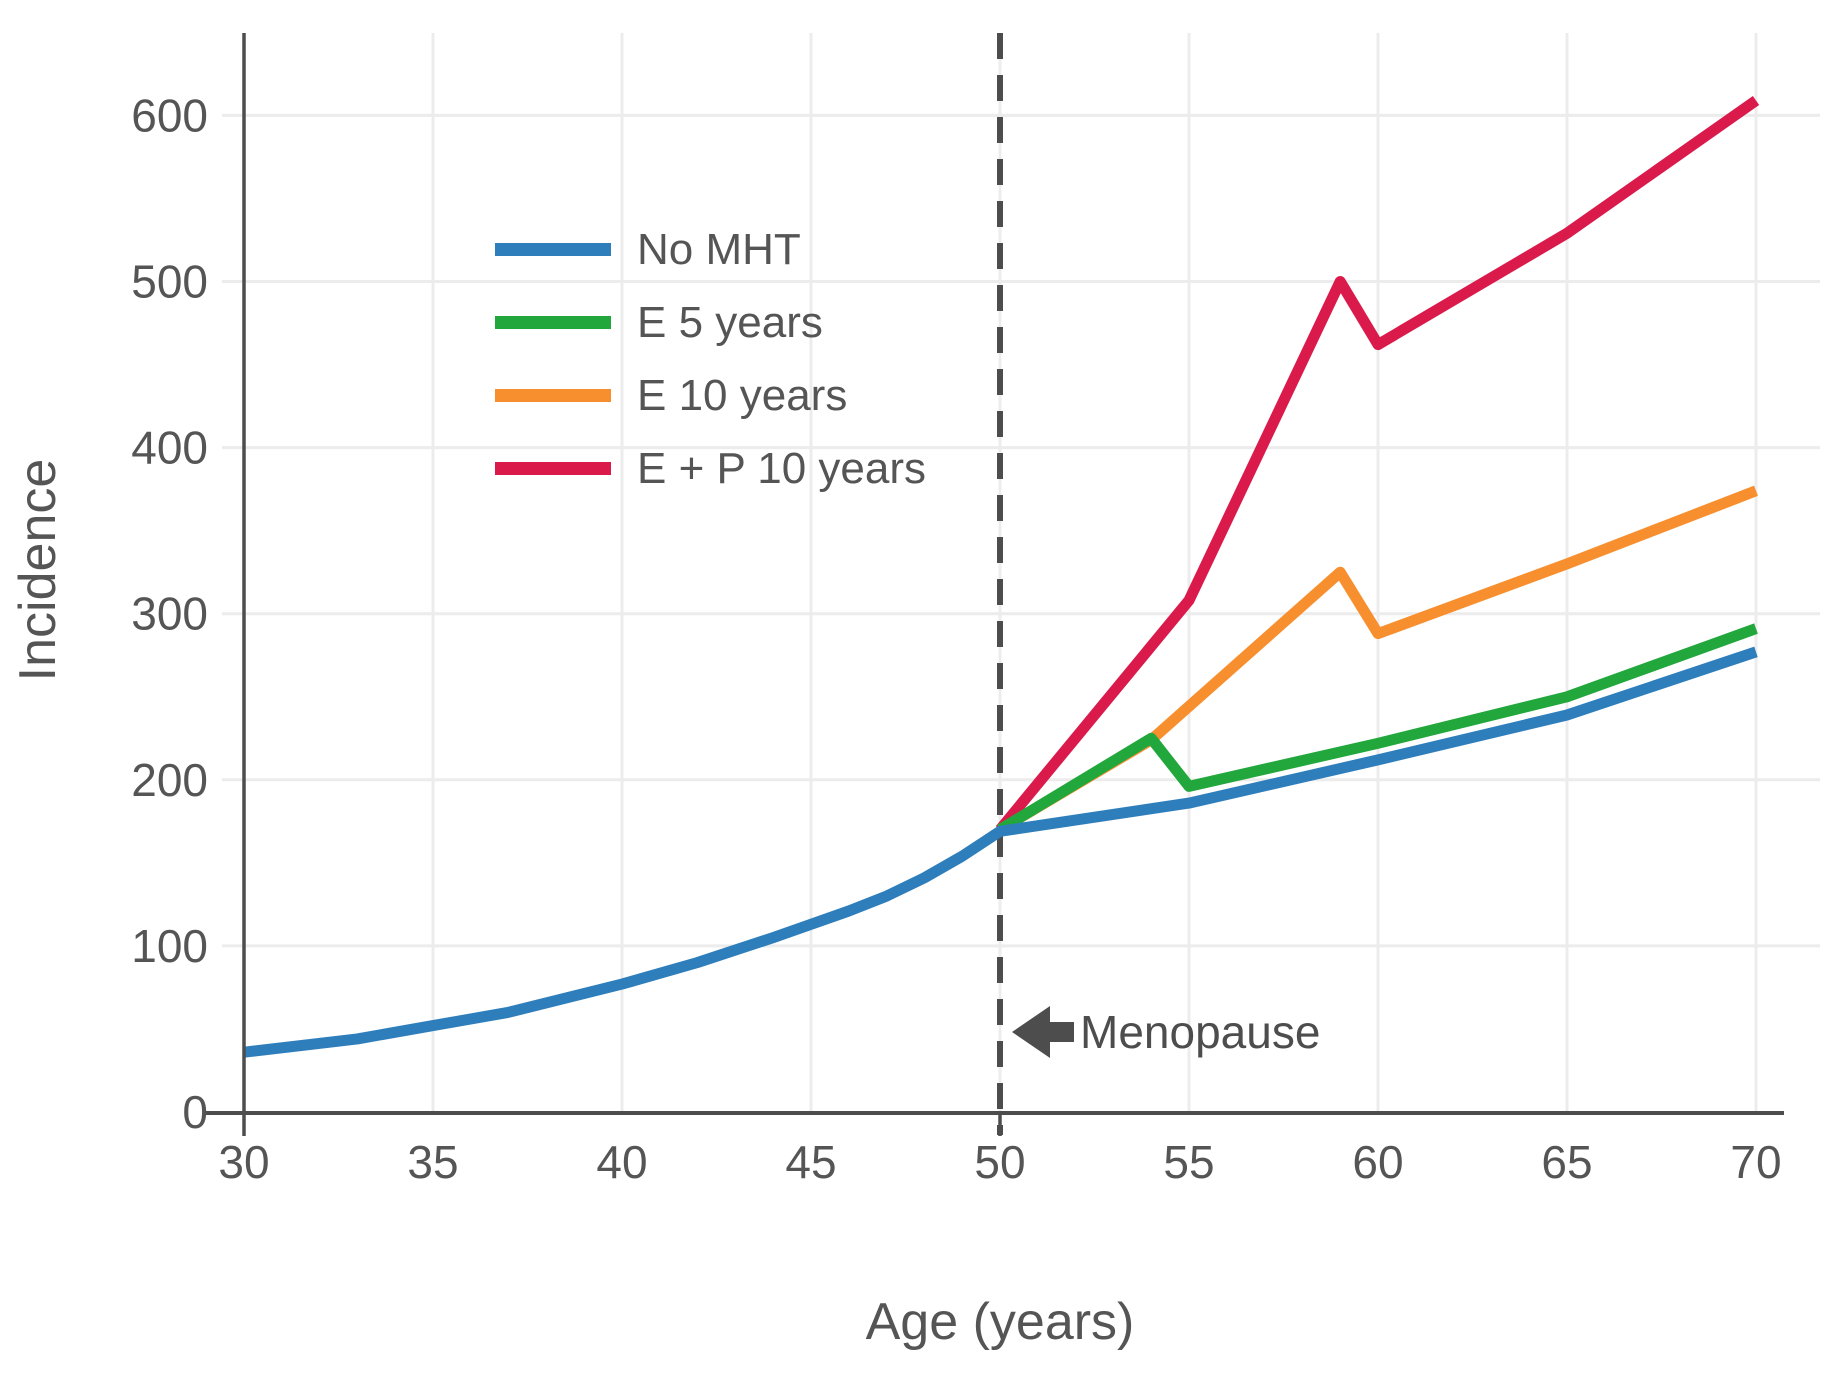  I want to click on y-tick-label: 500, so click(169, 282).